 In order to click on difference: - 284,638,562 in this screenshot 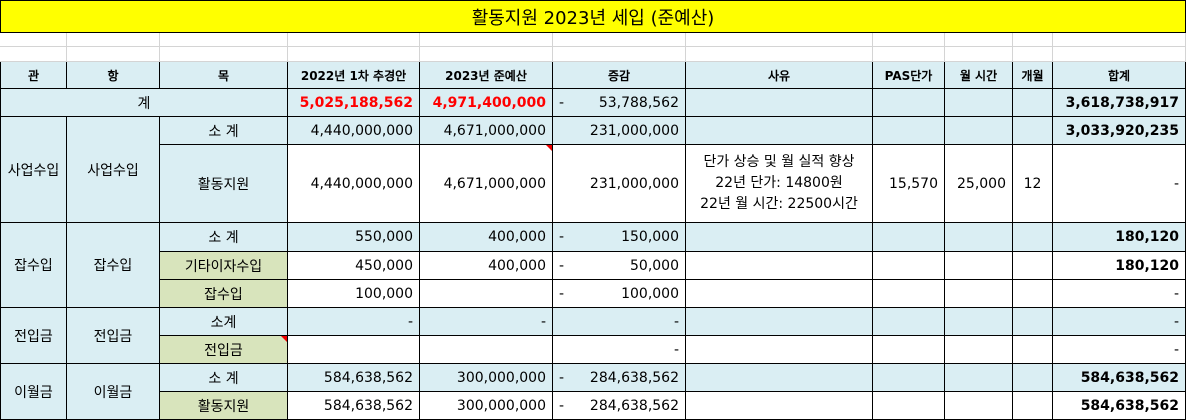, I will do `click(619, 406)`.